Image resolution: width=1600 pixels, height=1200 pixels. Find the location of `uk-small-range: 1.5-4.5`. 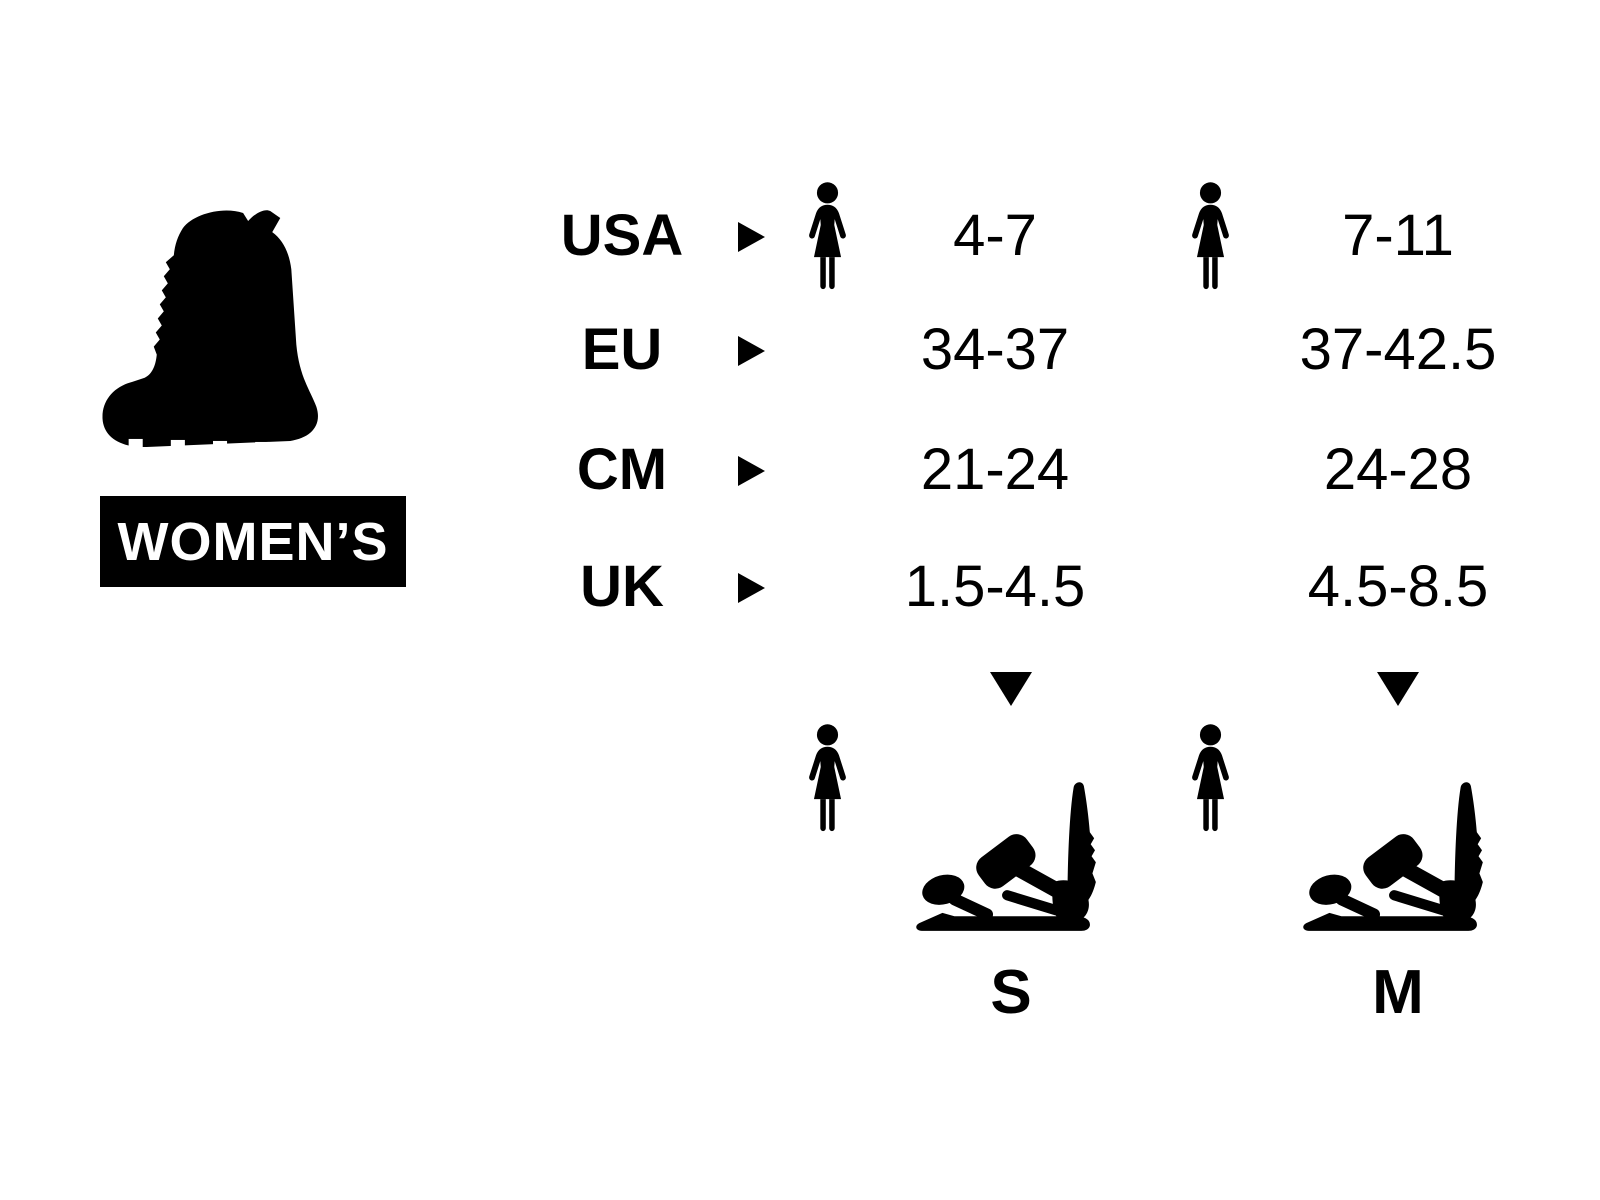

uk-small-range: 1.5-4.5 is located at coordinates (995, 586).